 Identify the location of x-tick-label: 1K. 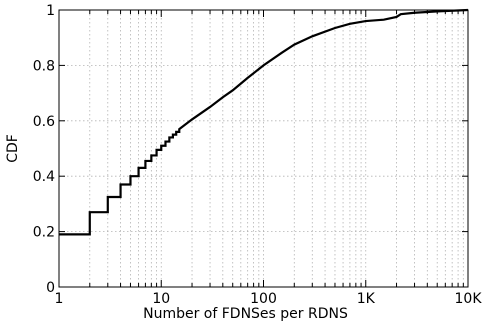
(366, 299).